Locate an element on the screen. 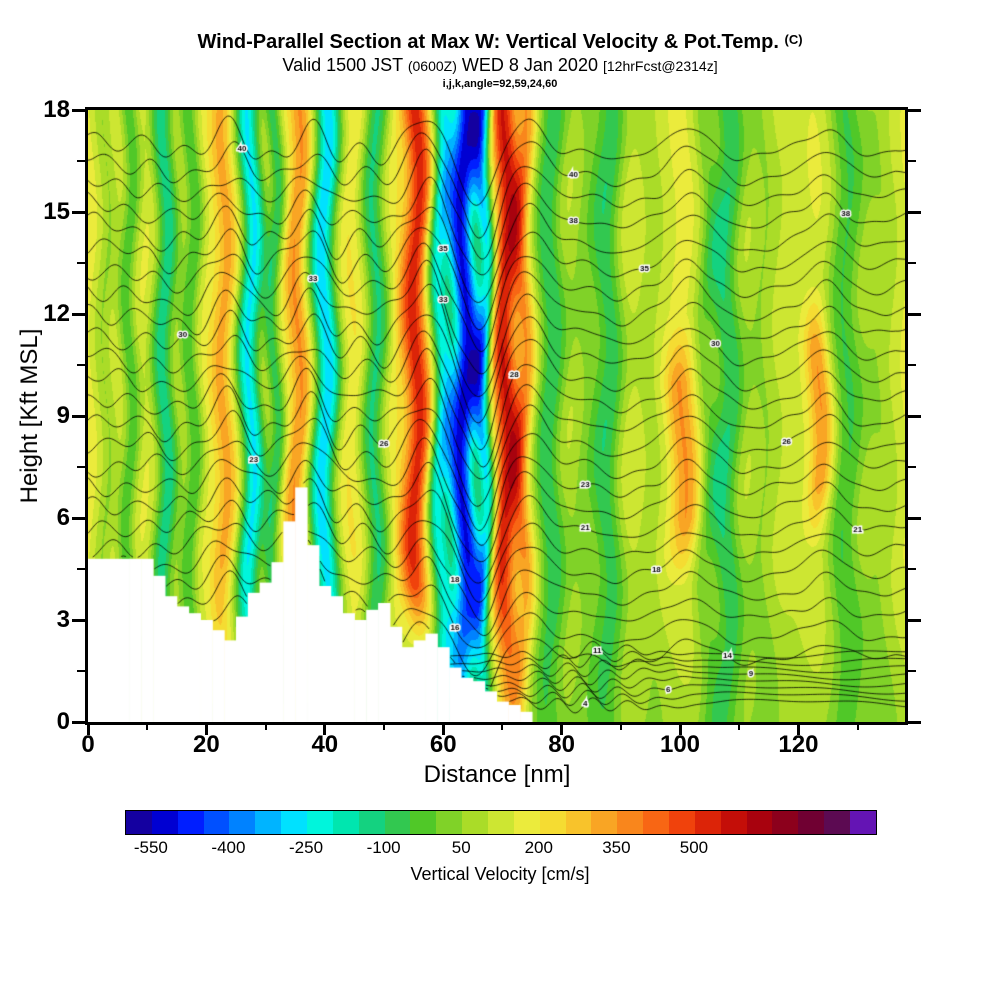 The height and width of the screenshot is (1000, 1000). y-tick-label: 9 is located at coordinates (63, 415).